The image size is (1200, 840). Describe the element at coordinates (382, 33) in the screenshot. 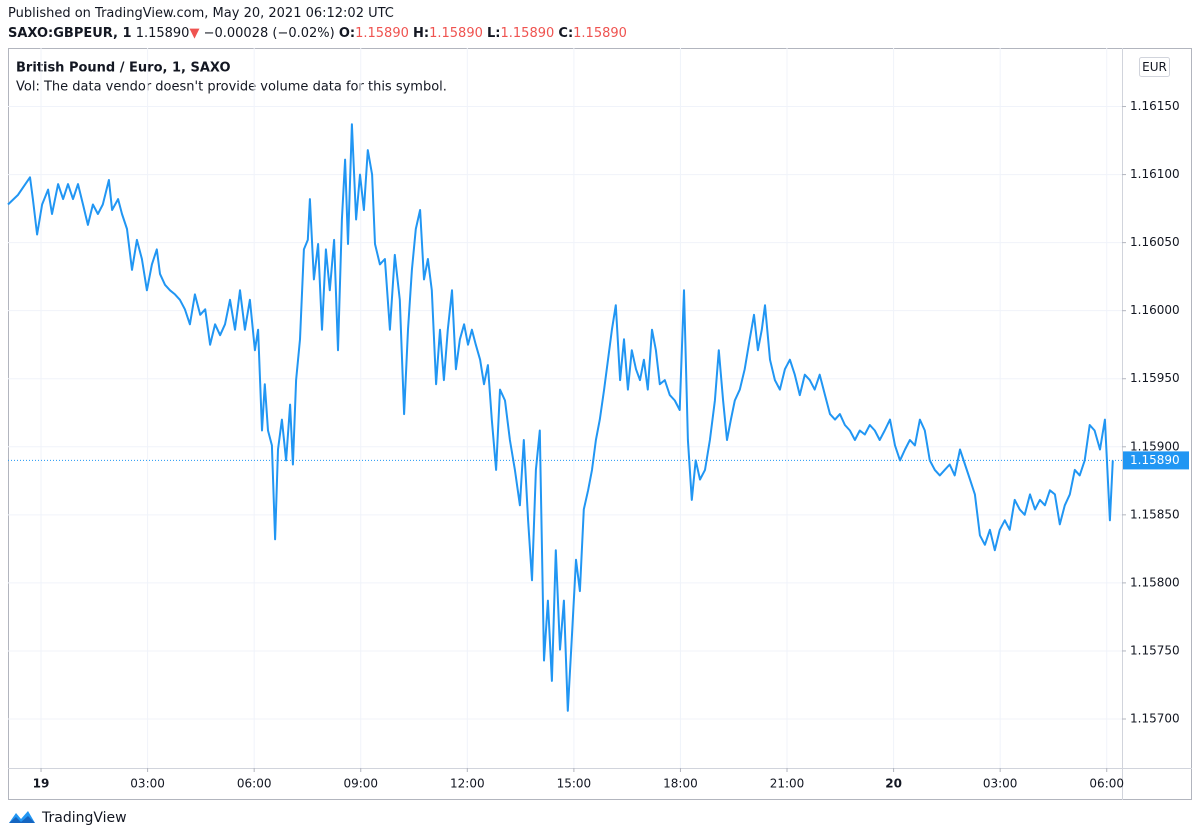

I see `open: 1.15890` at that location.